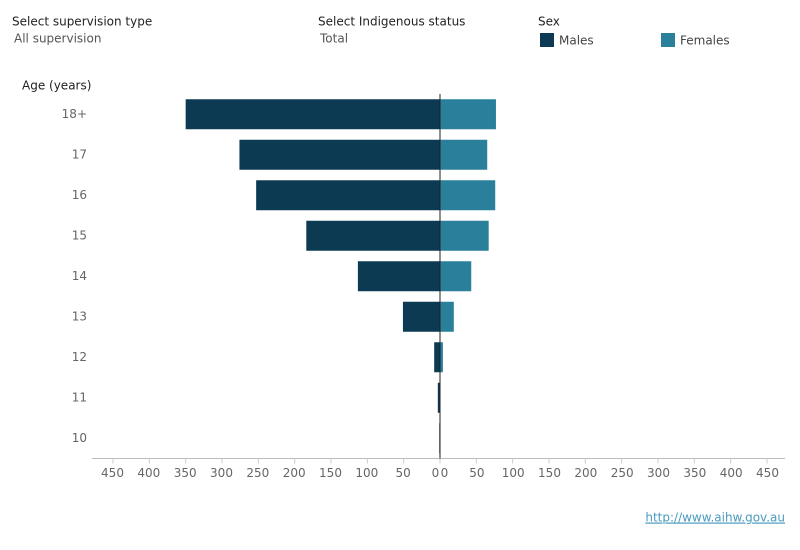  I want to click on legend-label: Females, so click(705, 41).